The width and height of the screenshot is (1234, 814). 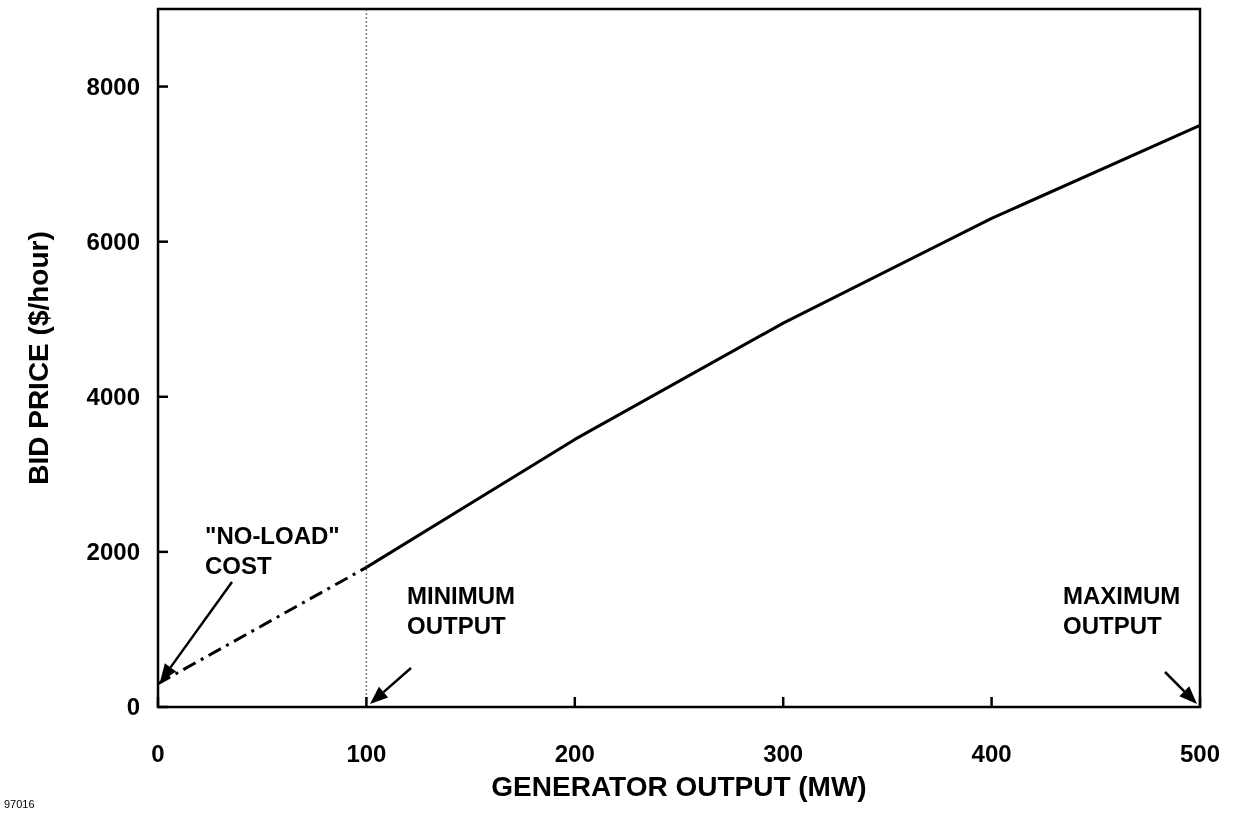 I want to click on x-tick-label: 300, so click(x=783, y=753).